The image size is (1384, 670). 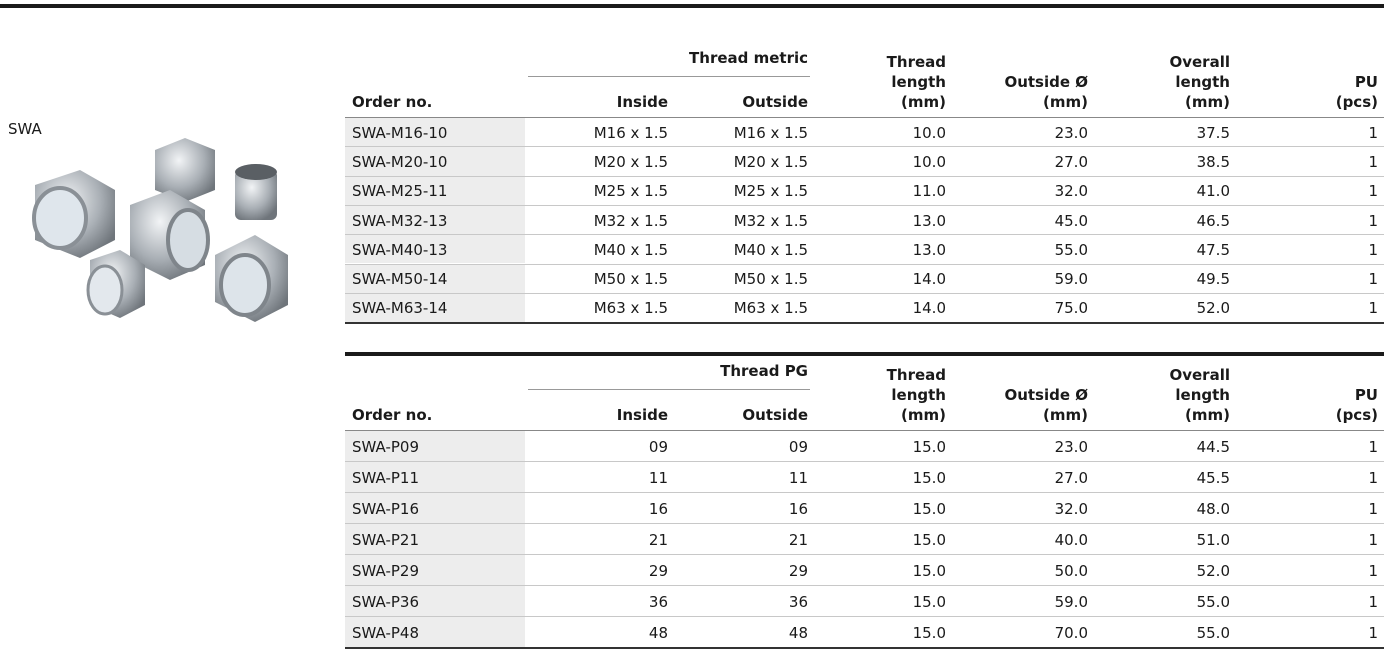 I want to click on order-number: SWA-P36, so click(x=386, y=601).